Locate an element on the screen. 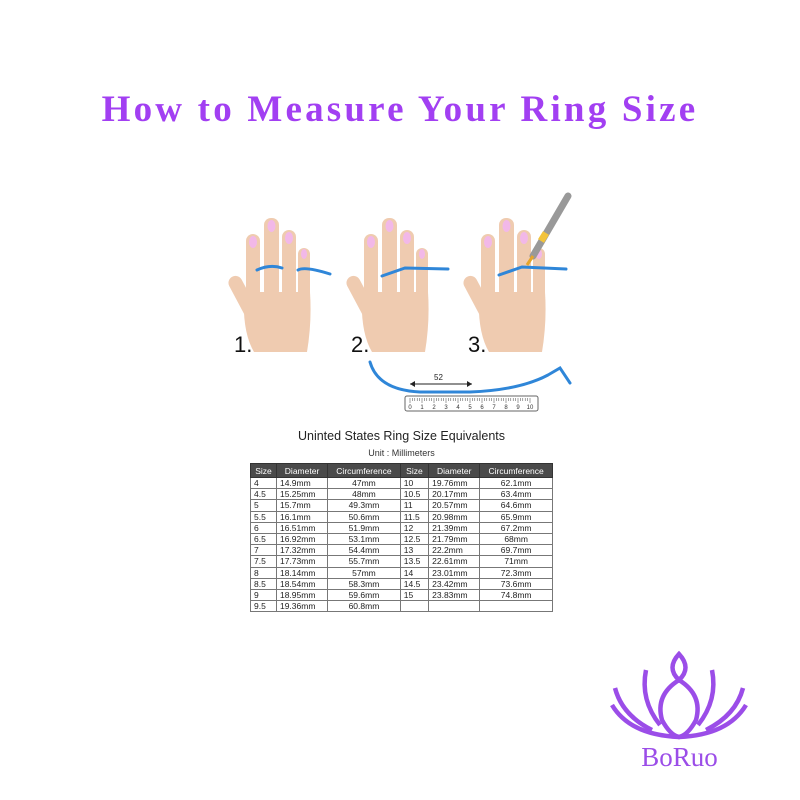 Image resolution: width=800 pixels, height=800 pixels. table-cell: 19.36mm is located at coordinates (302, 606).